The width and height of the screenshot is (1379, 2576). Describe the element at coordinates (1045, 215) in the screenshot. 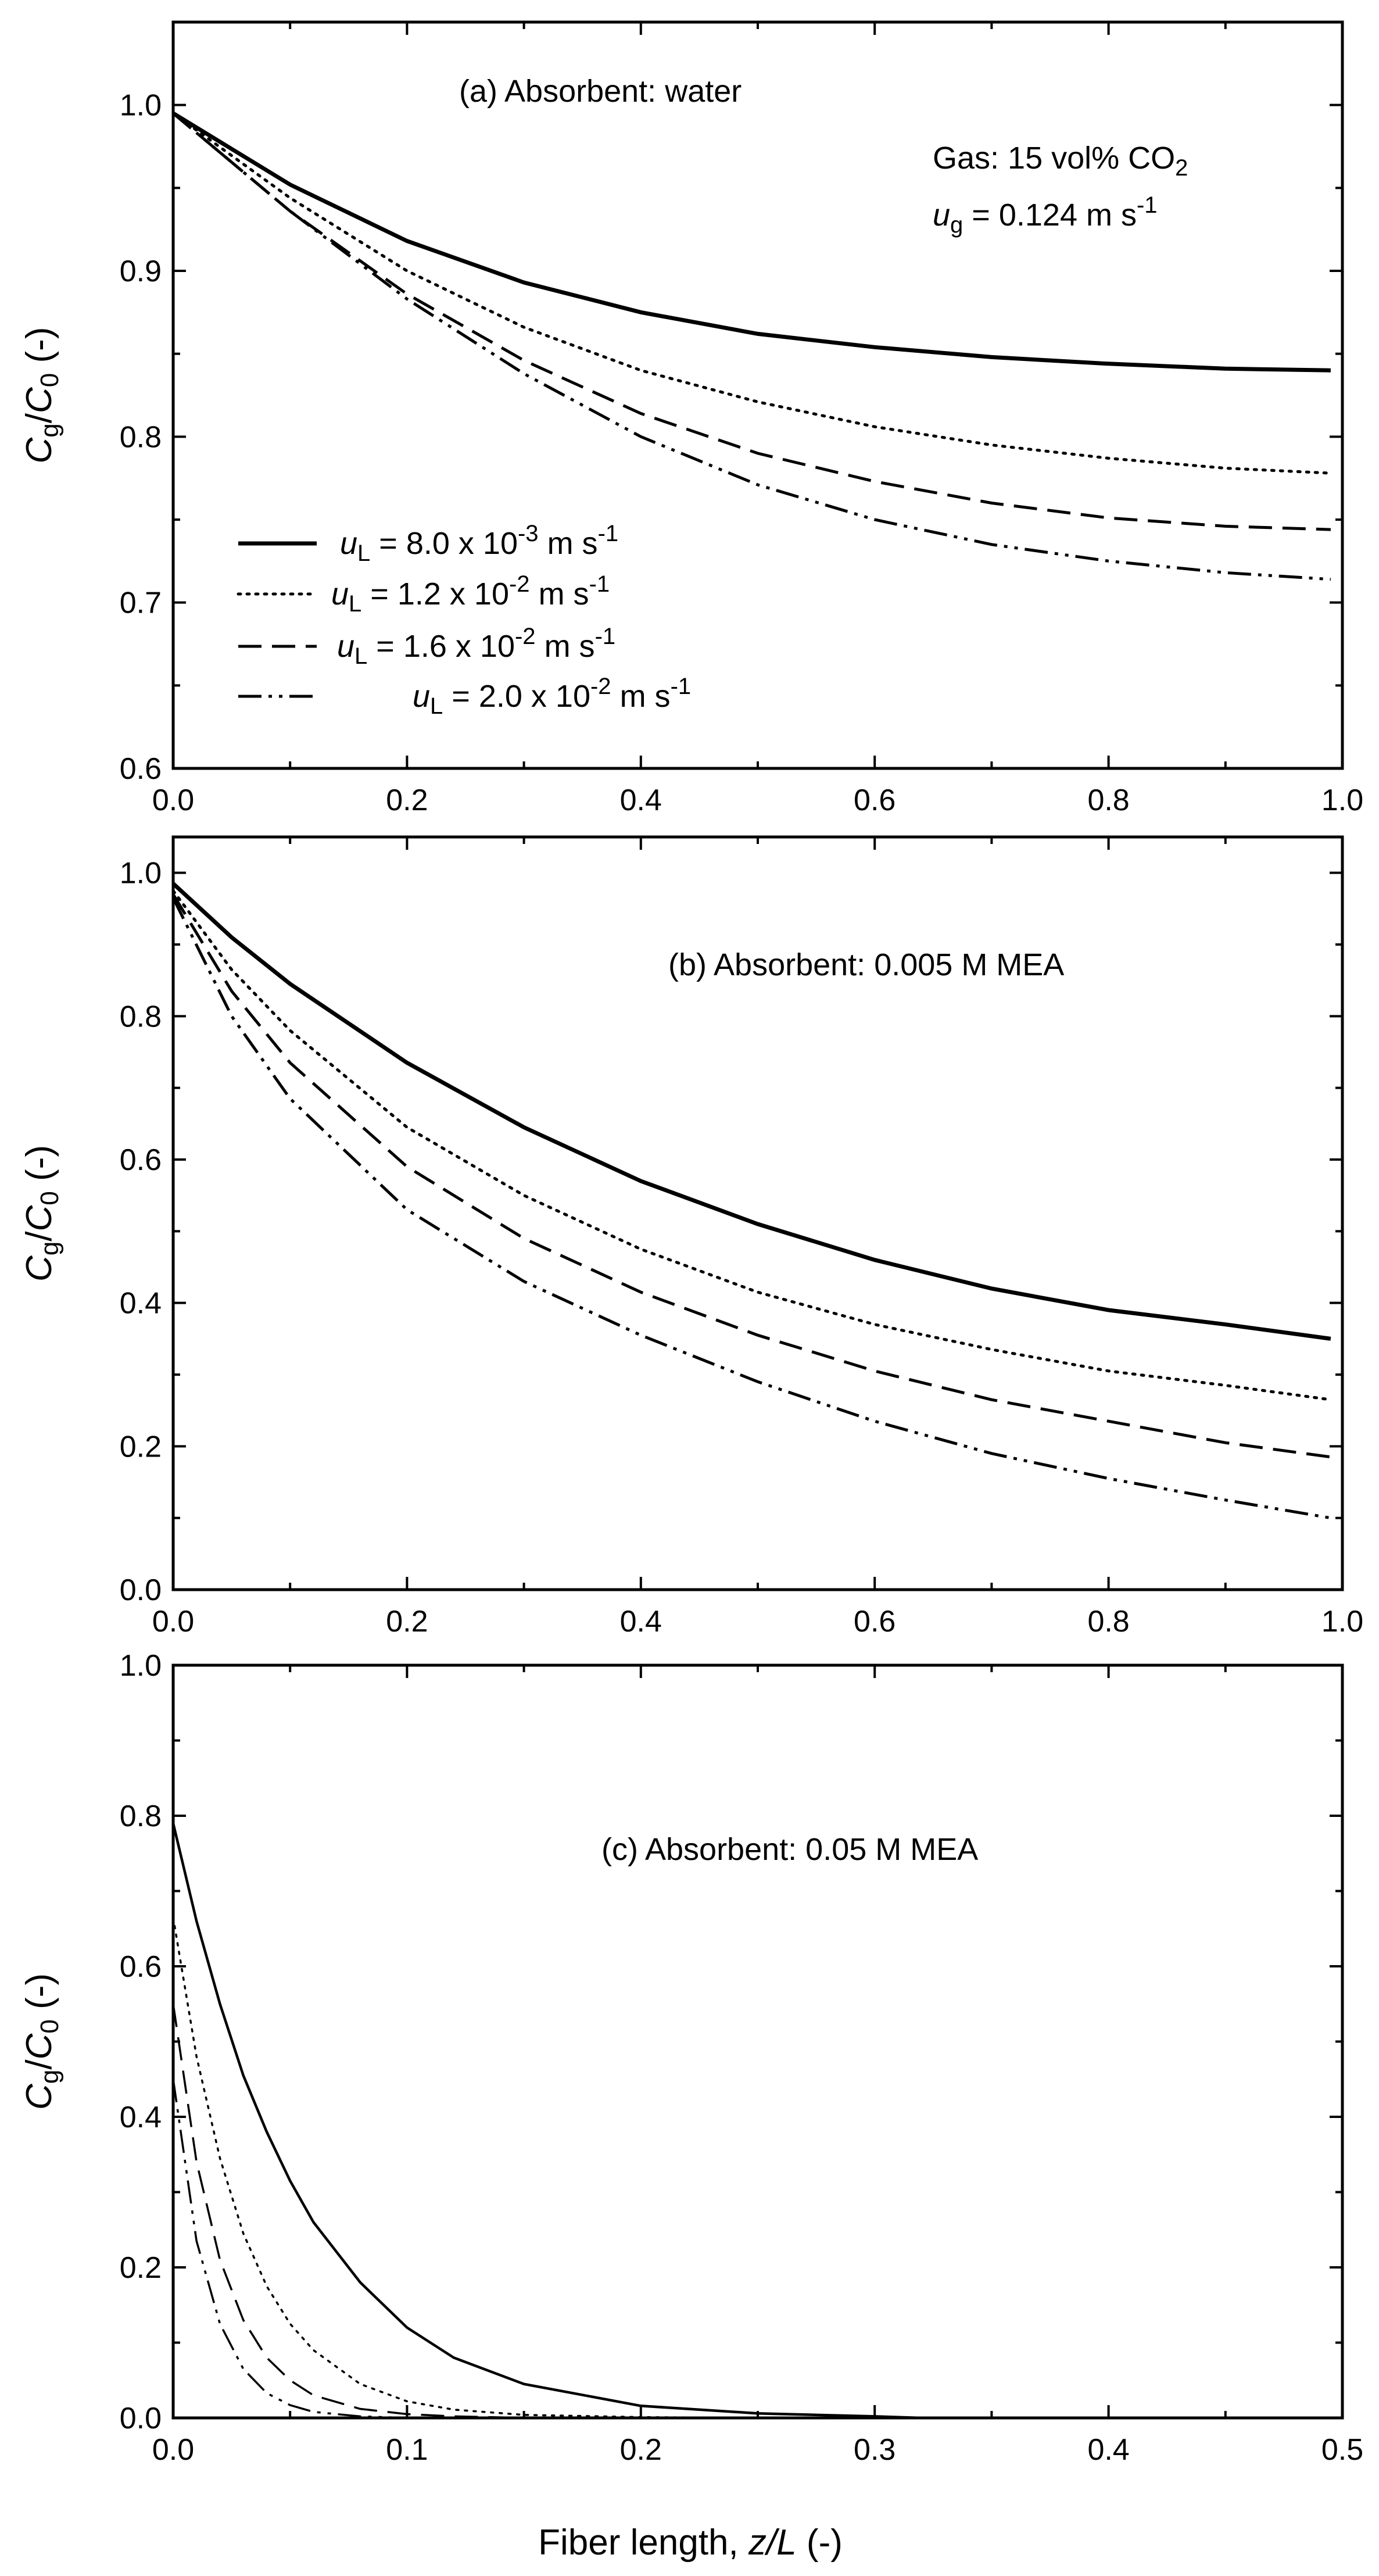

I see `velocity-annotation: ug = 0.124 m s-1` at that location.